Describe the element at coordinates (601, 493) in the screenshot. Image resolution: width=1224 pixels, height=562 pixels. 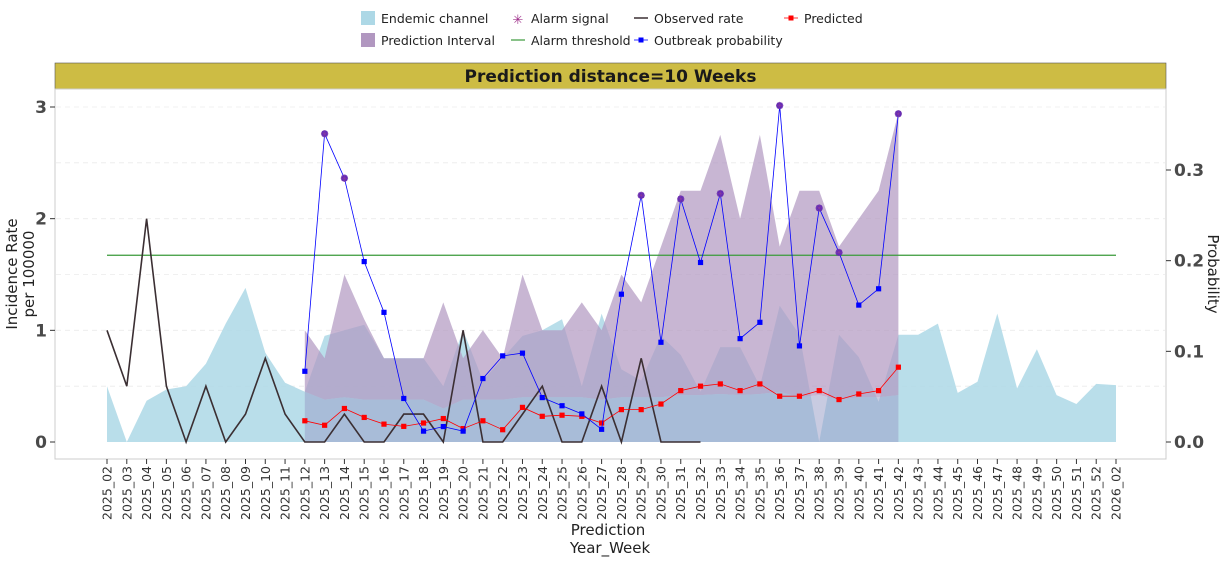
I see `x-tick-label: 2025_27` at that location.